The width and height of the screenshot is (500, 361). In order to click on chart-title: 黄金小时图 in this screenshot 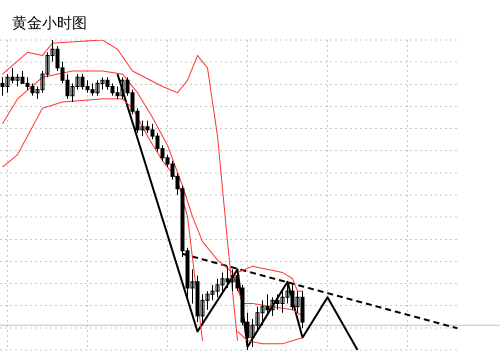, I will do `click(49, 23)`.